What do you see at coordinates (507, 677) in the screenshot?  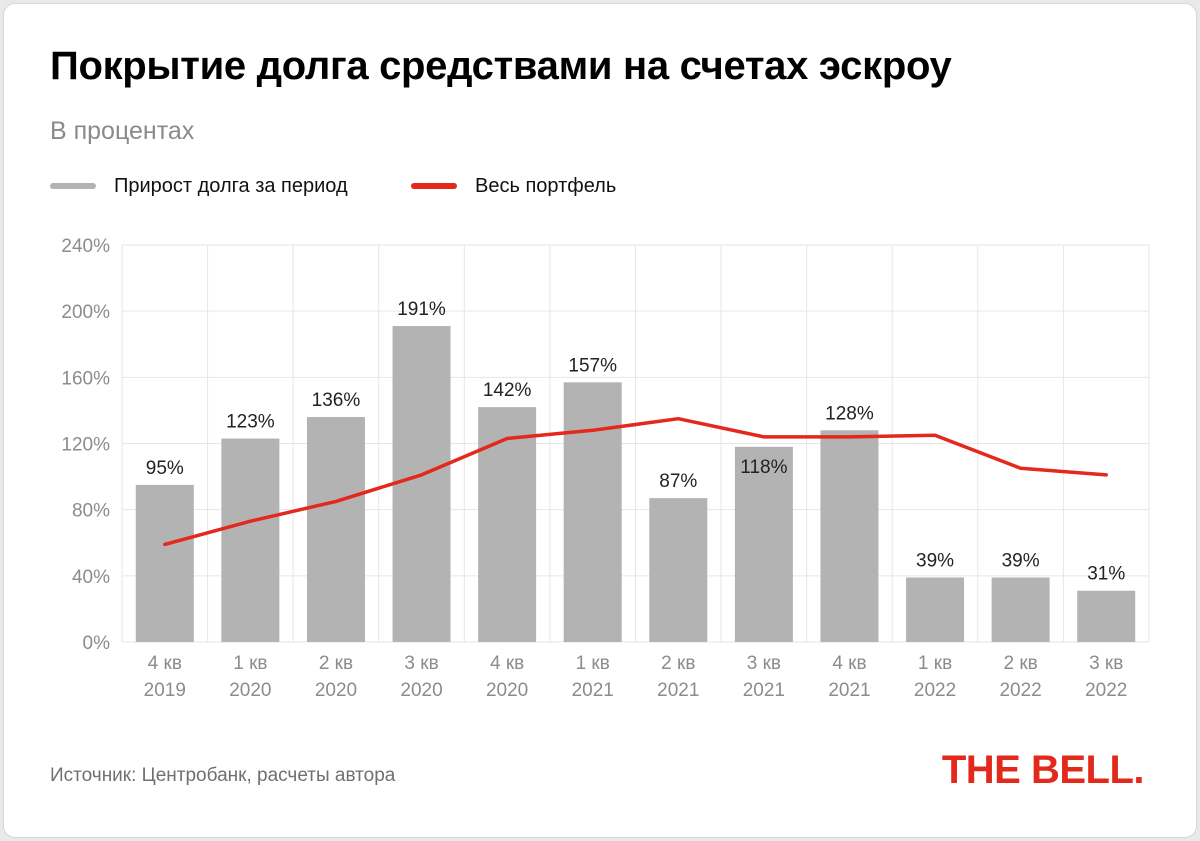 I see `x-tick-label: 4 кв 2020` at bounding box center [507, 677].